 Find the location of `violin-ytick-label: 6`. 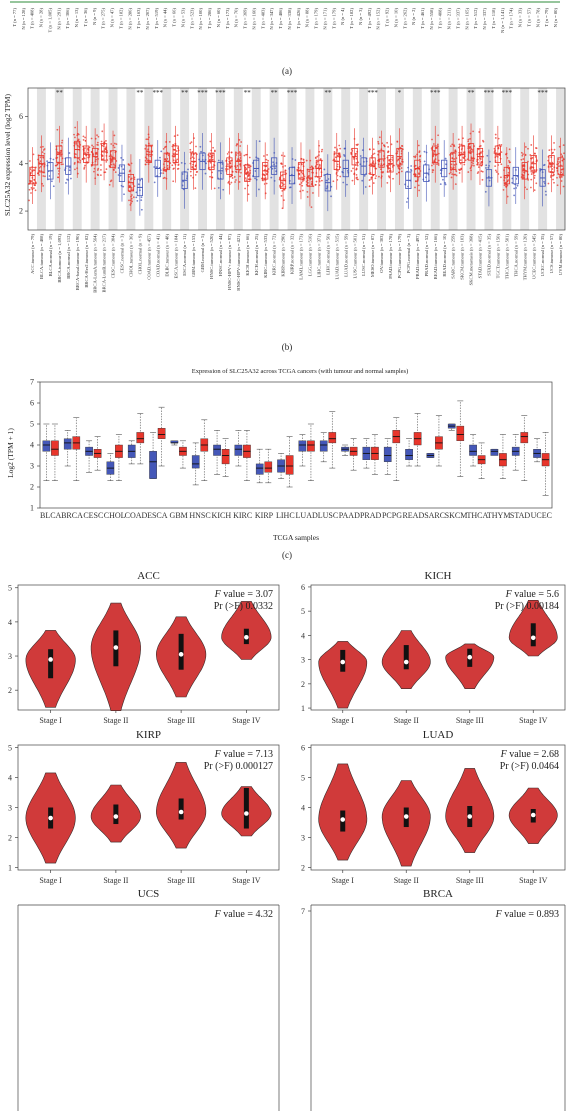

violin-ytick-label: 6 is located at coordinates (303, 747).